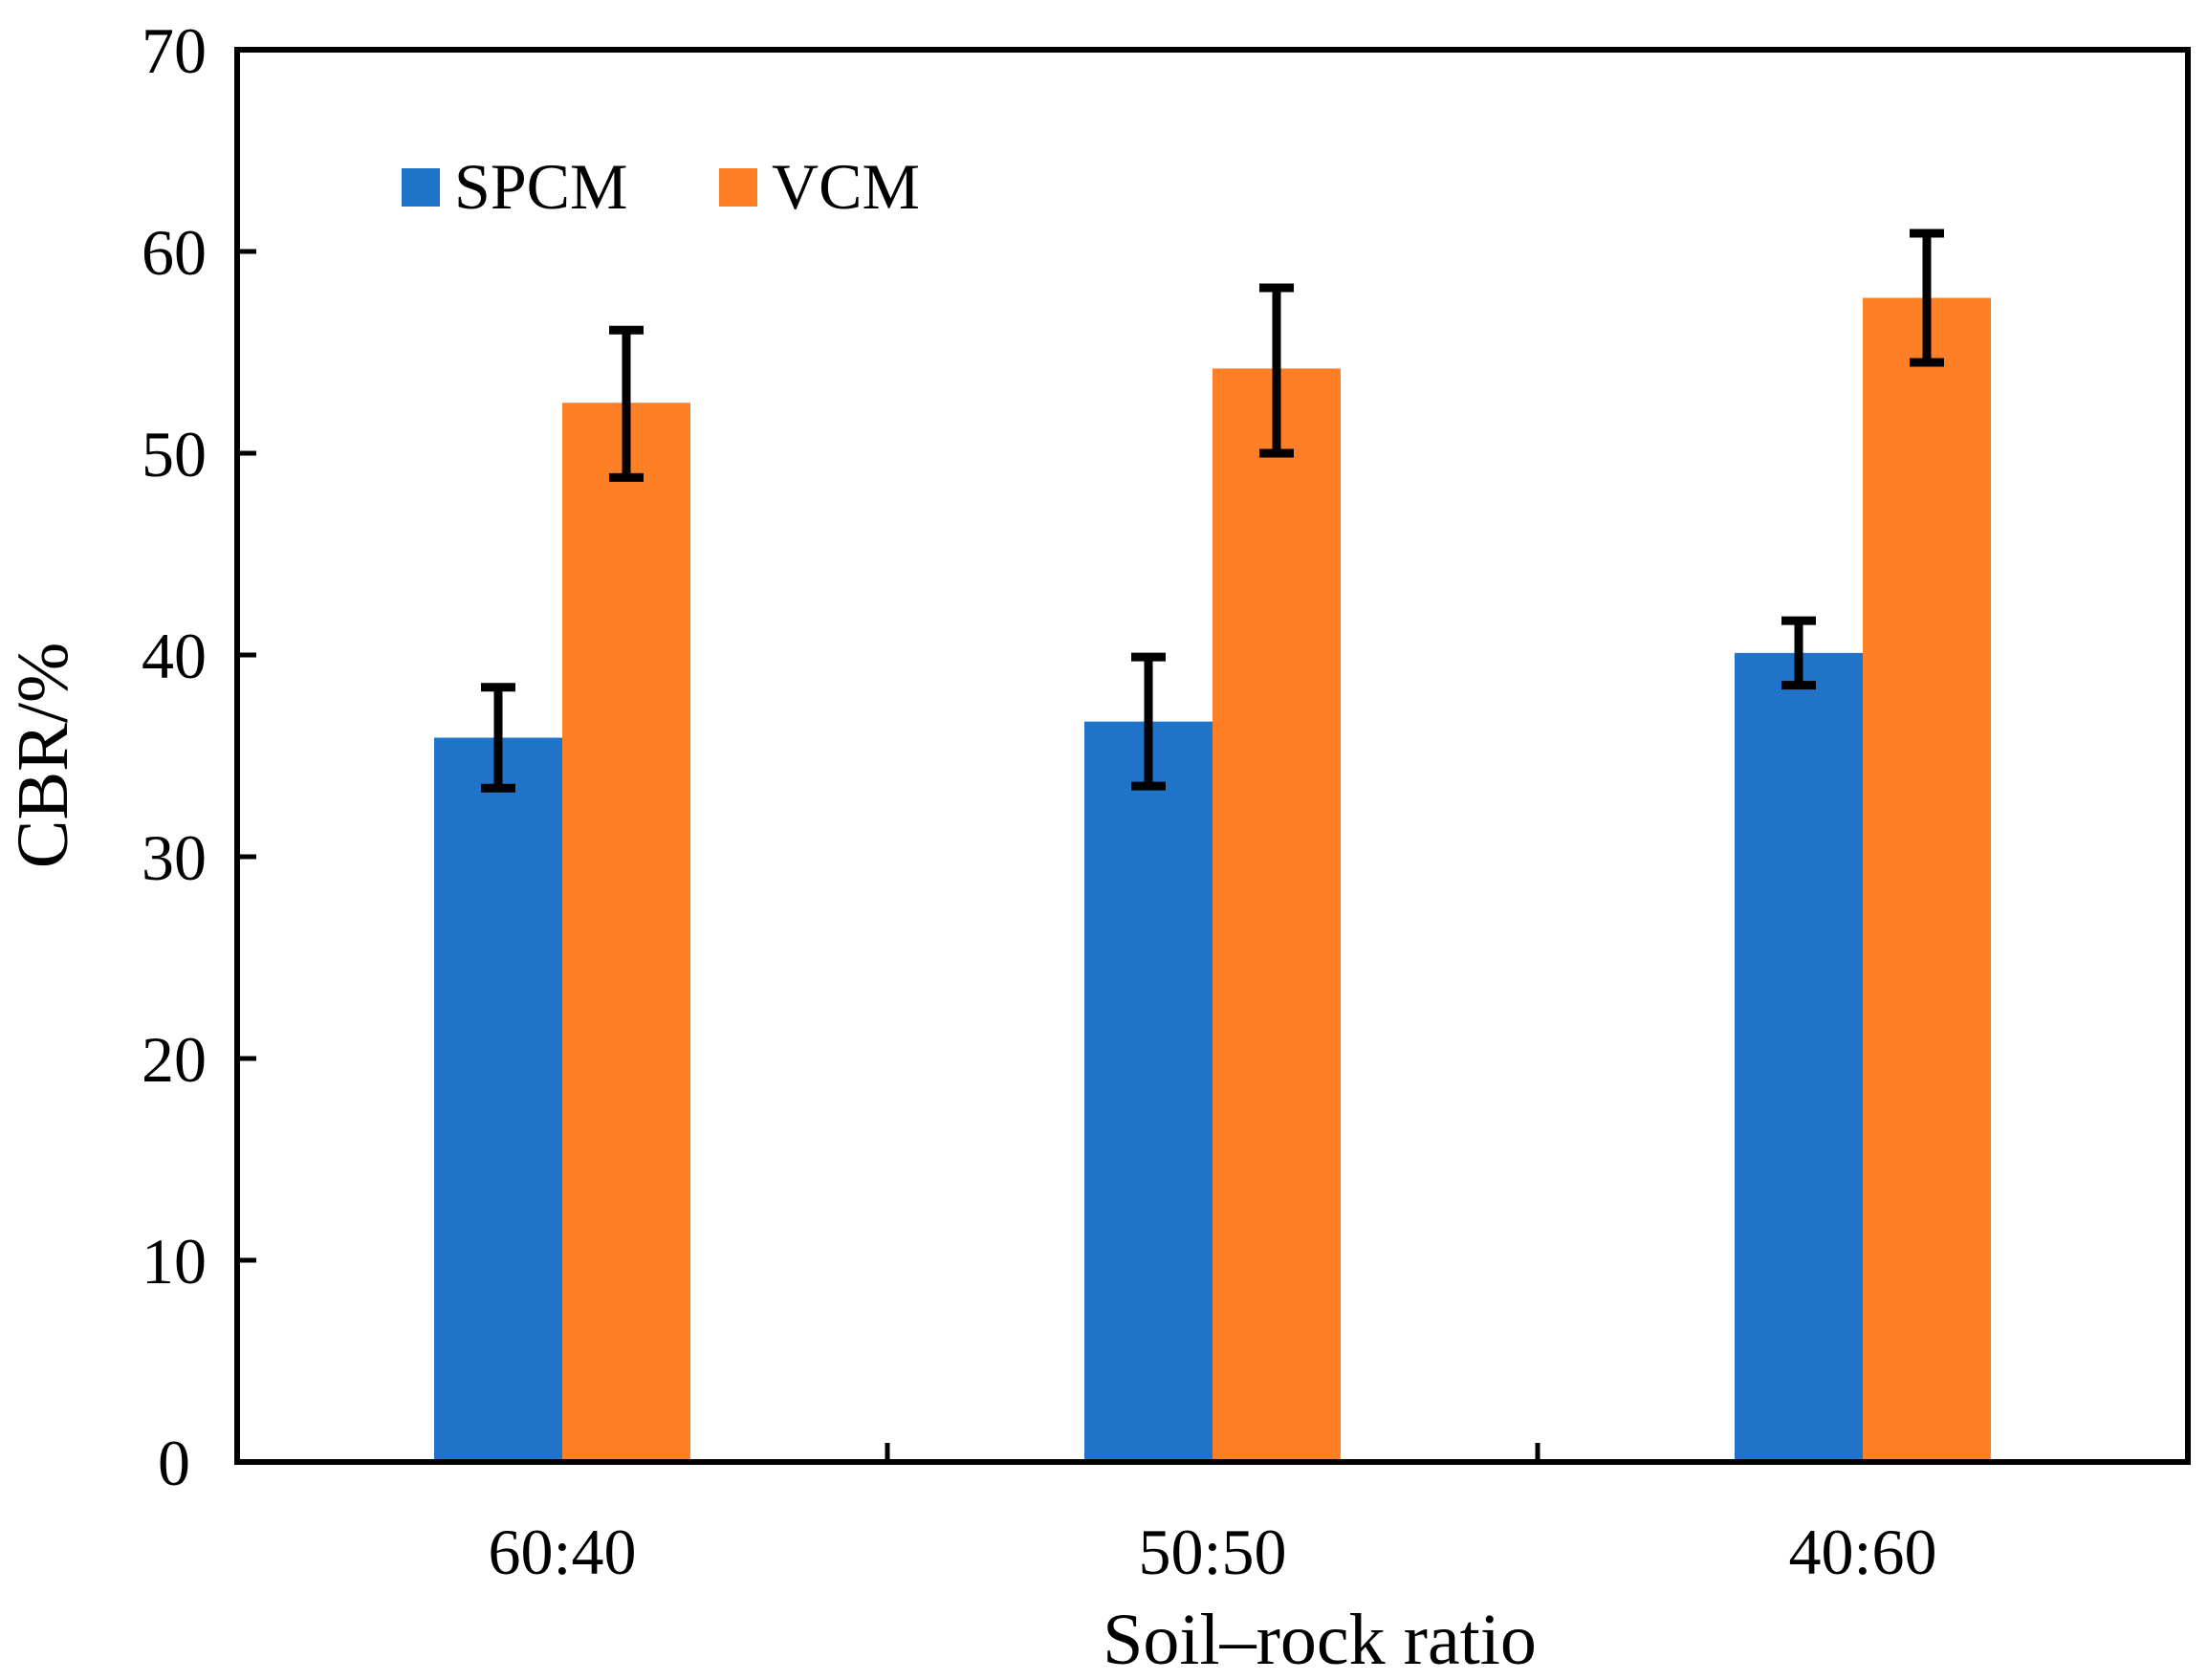 This screenshot has width=2207, height=1680. What do you see at coordinates (661, 187) in the screenshot?
I see `legend: SPCM VCM` at bounding box center [661, 187].